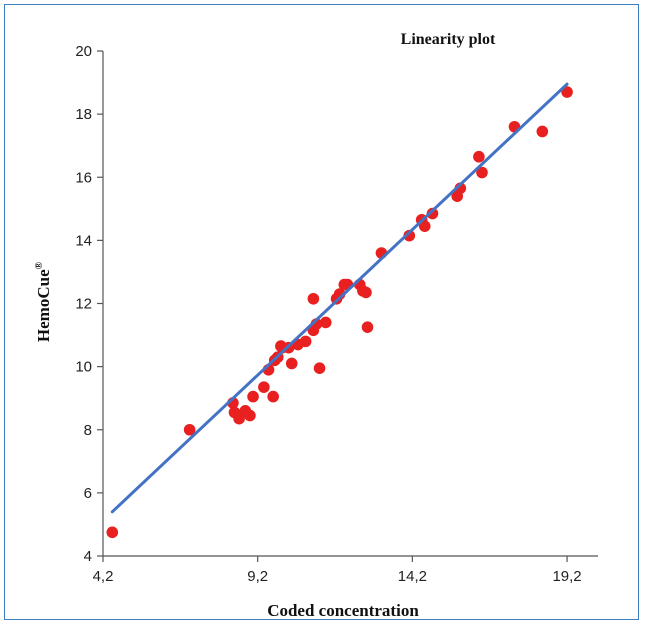  What do you see at coordinates (566, 576) in the screenshot?
I see `x-tick-label: 19,2` at bounding box center [566, 576].